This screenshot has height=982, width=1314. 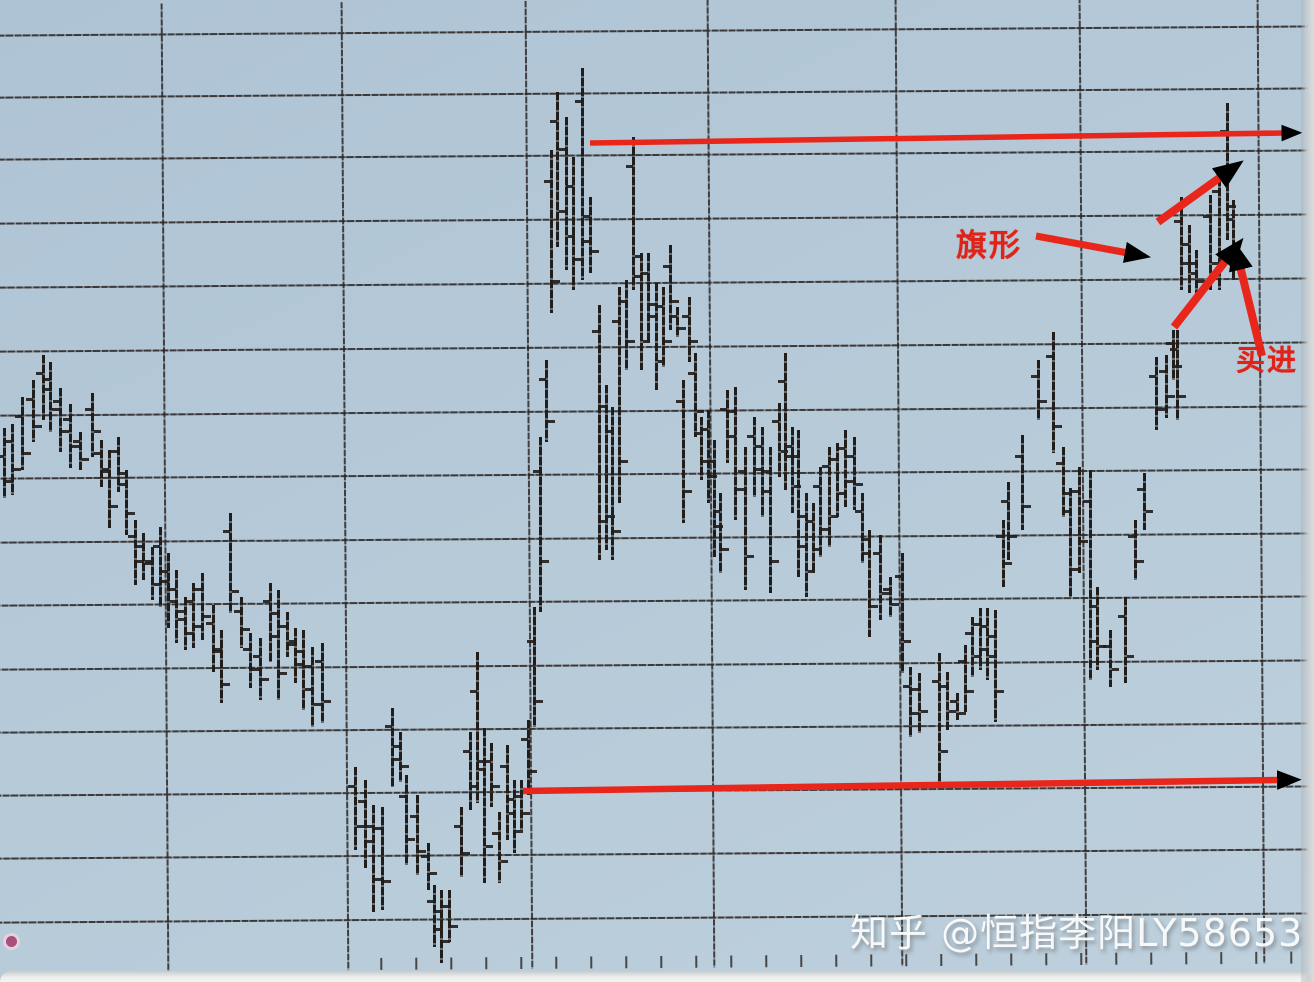 I want to click on grid-line-vertical, so click(x=165, y=487).